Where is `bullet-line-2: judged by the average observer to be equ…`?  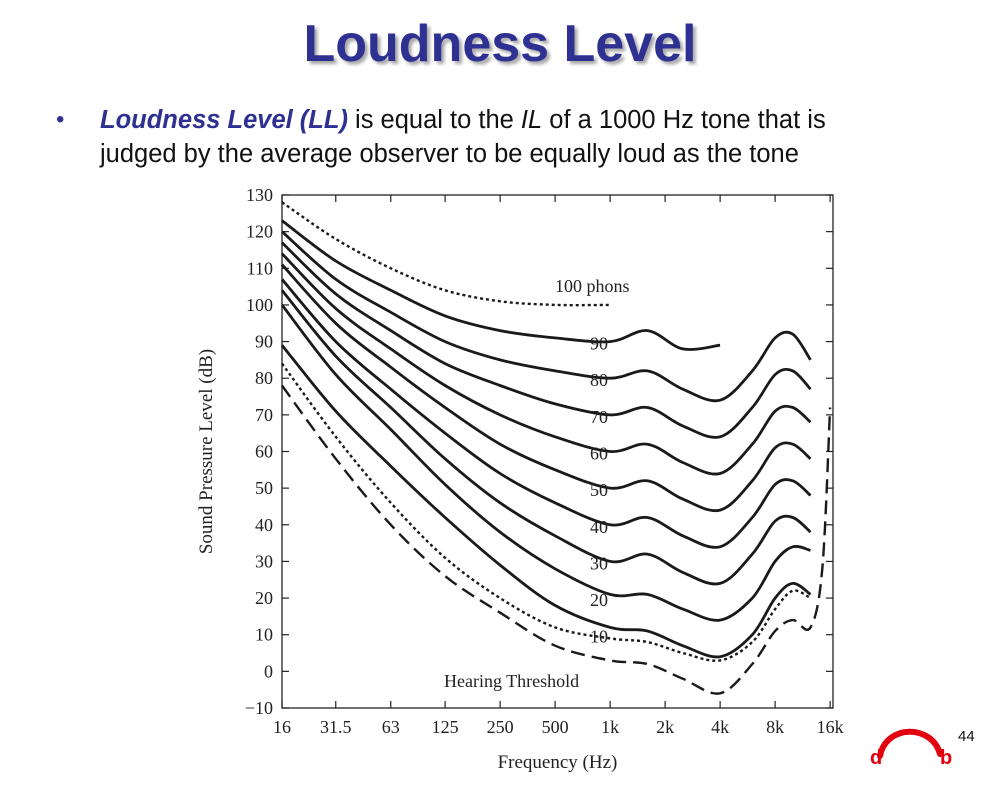
bullet-line-2: judged by the average observer to be equ… is located at coordinates (449, 154).